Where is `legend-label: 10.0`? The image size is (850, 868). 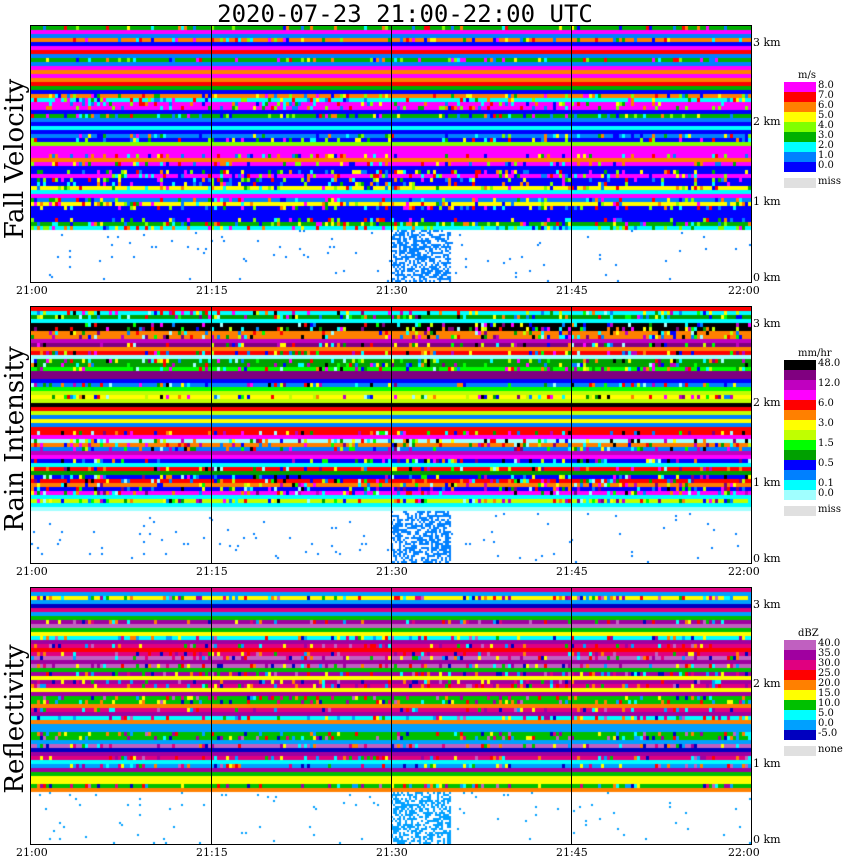
legend-label: 10.0 is located at coordinates (829, 703).